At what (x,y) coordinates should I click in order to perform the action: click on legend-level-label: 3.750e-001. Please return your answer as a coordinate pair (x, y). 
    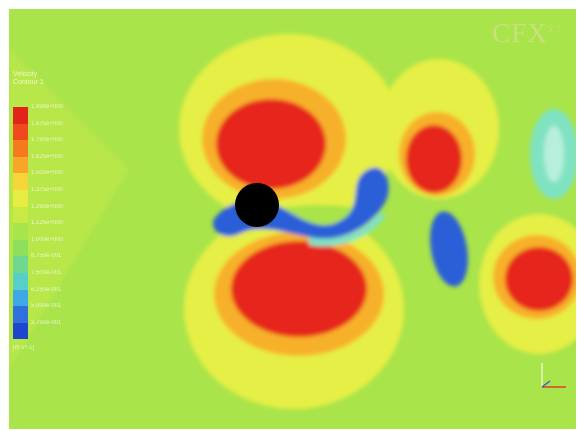
    Looking at the image, I should click on (46, 322).